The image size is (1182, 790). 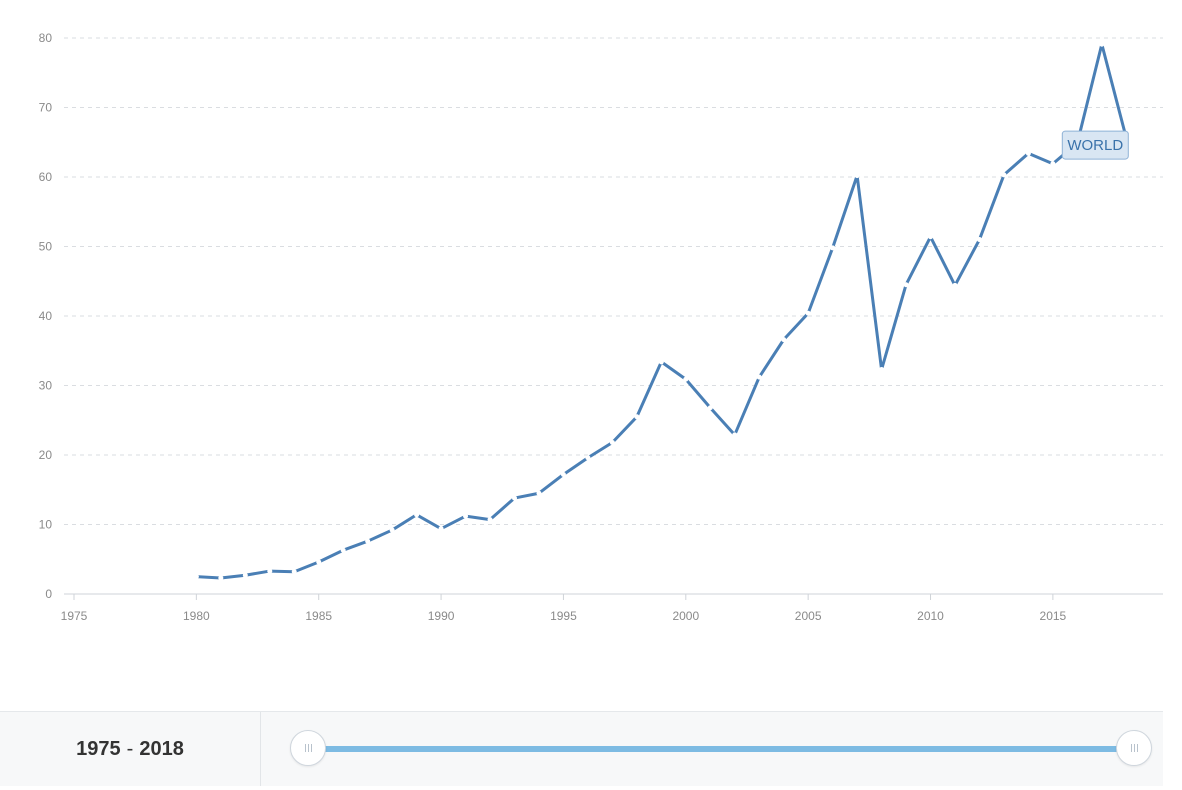 I want to click on x-tick-label: 1990, so click(x=441, y=616).